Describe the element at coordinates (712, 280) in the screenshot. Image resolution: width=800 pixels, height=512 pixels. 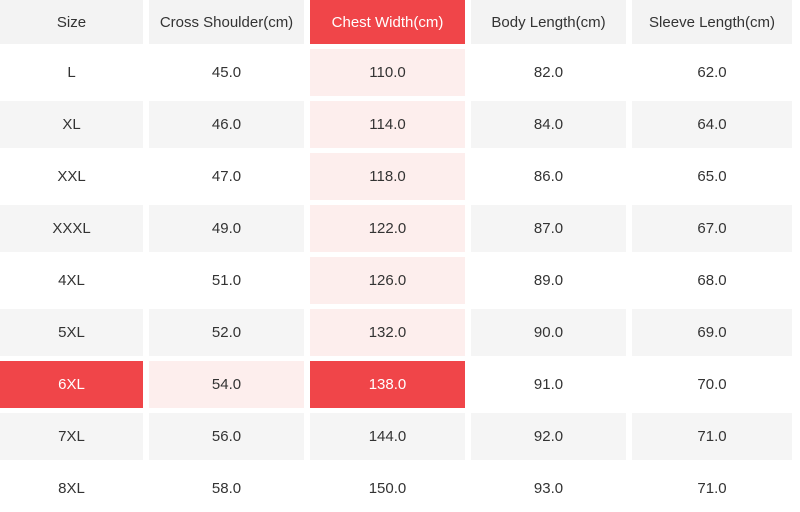
I see `value-cell: 68.0` at that location.